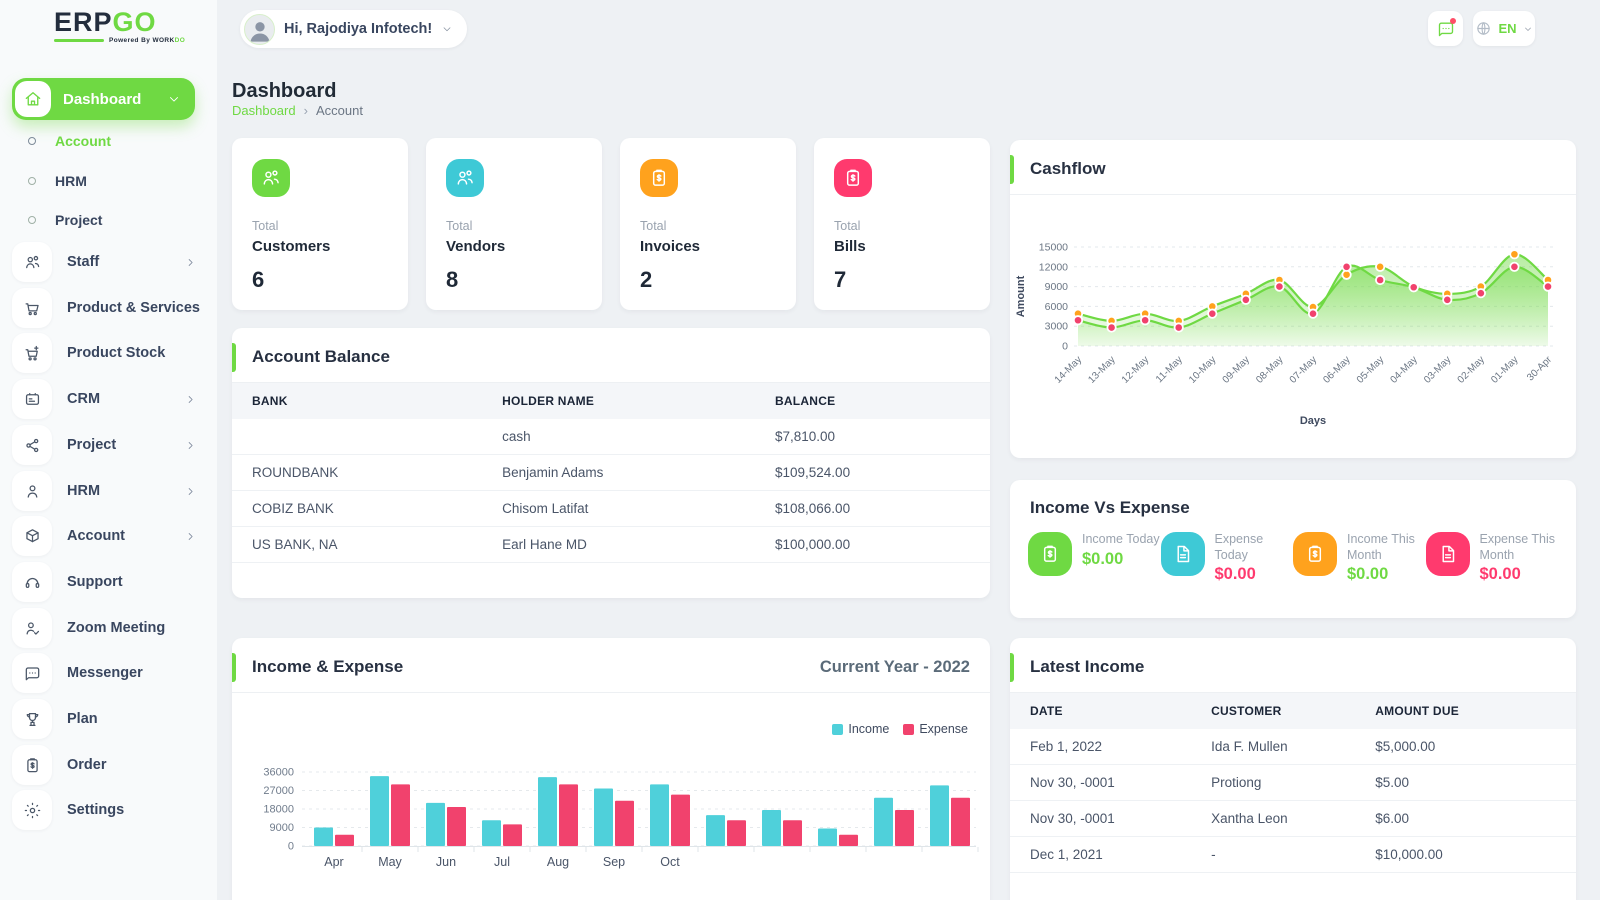  I want to click on svg-text: Sep, so click(614, 862).